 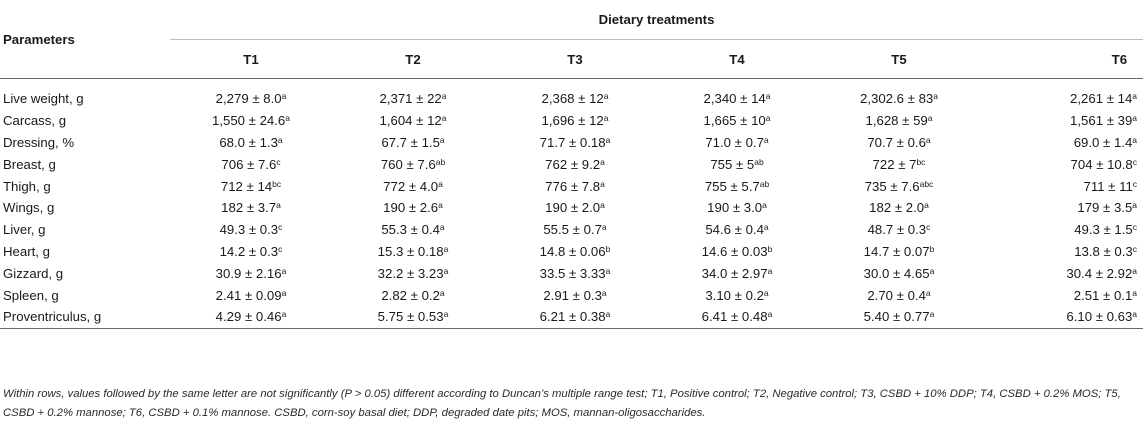 I want to click on value-cell-t3: 14.8 ± 0.06b, so click(x=575, y=252).